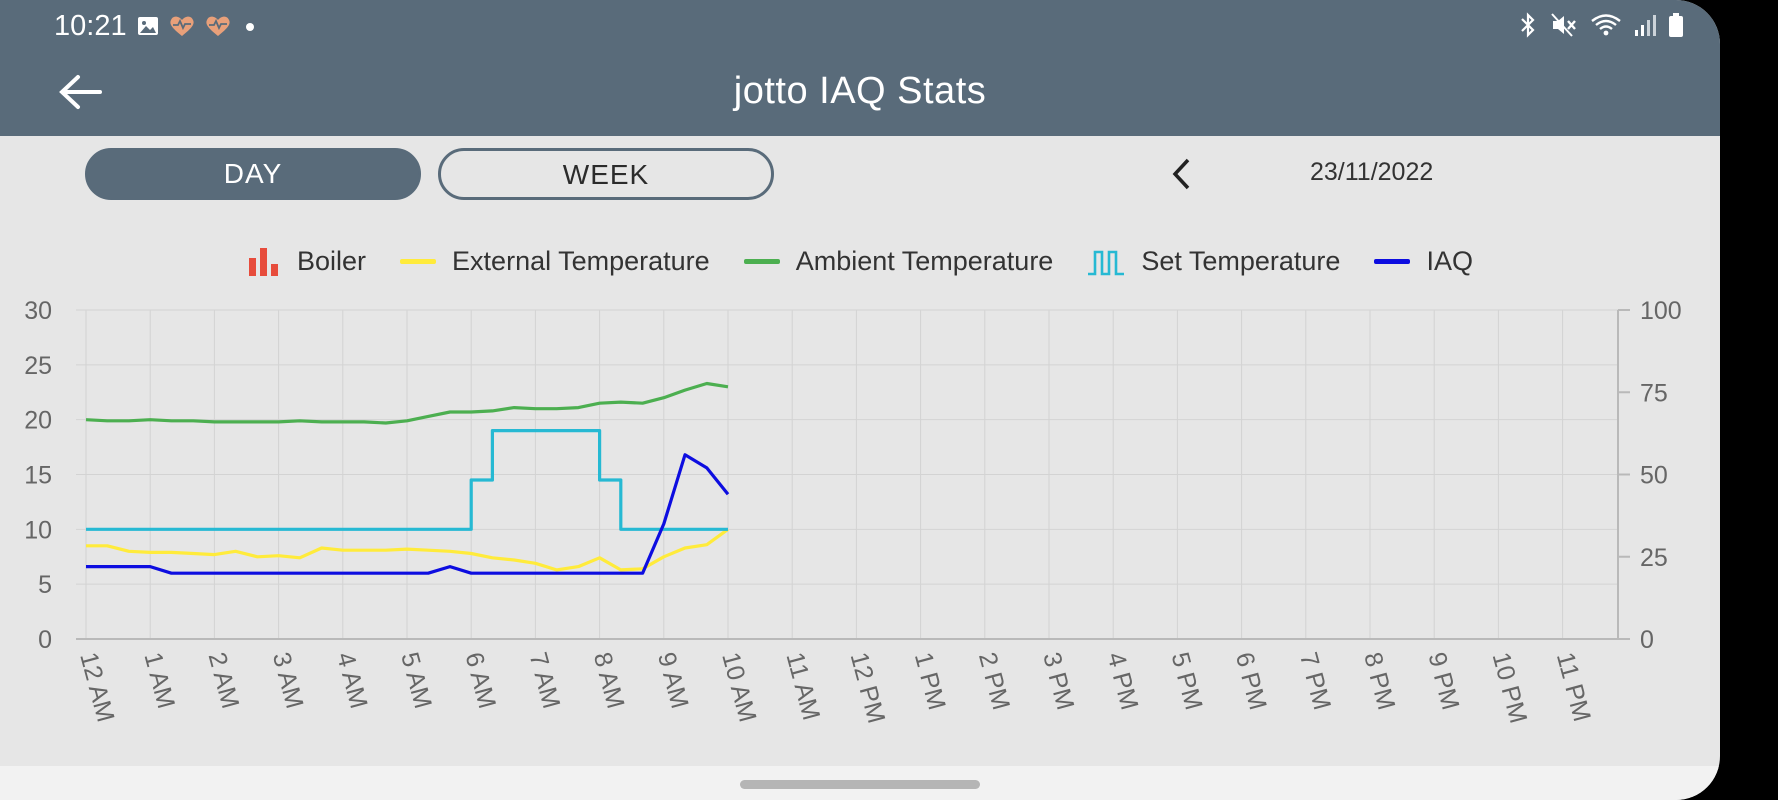 This screenshot has height=800, width=1778. What do you see at coordinates (253, 174) in the screenshot?
I see `tab-day: DAY` at bounding box center [253, 174].